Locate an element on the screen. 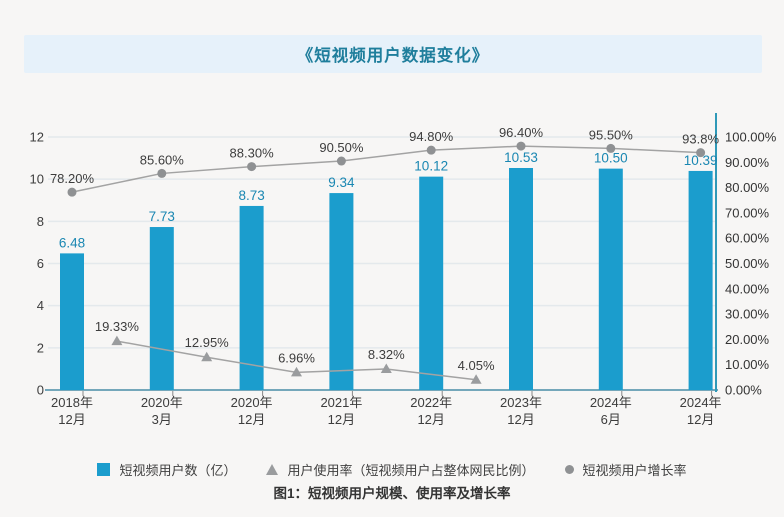  bar-value-label: 10.12 is located at coordinates (431, 166).